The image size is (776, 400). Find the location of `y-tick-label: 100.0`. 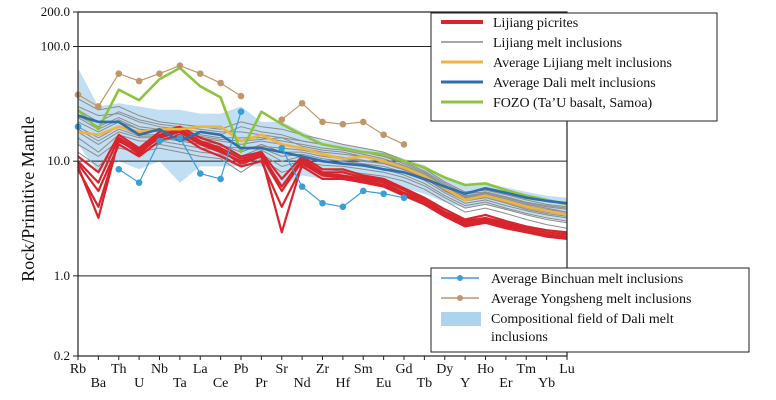

y-tick-label: 100.0 is located at coordinates (55, 46).